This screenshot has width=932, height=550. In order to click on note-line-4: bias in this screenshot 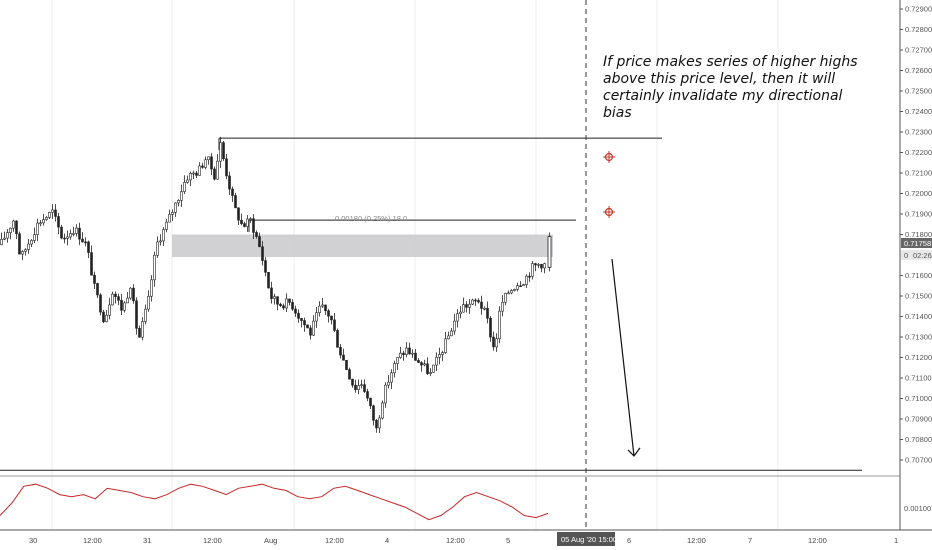, I will do `click(617, 113)`.